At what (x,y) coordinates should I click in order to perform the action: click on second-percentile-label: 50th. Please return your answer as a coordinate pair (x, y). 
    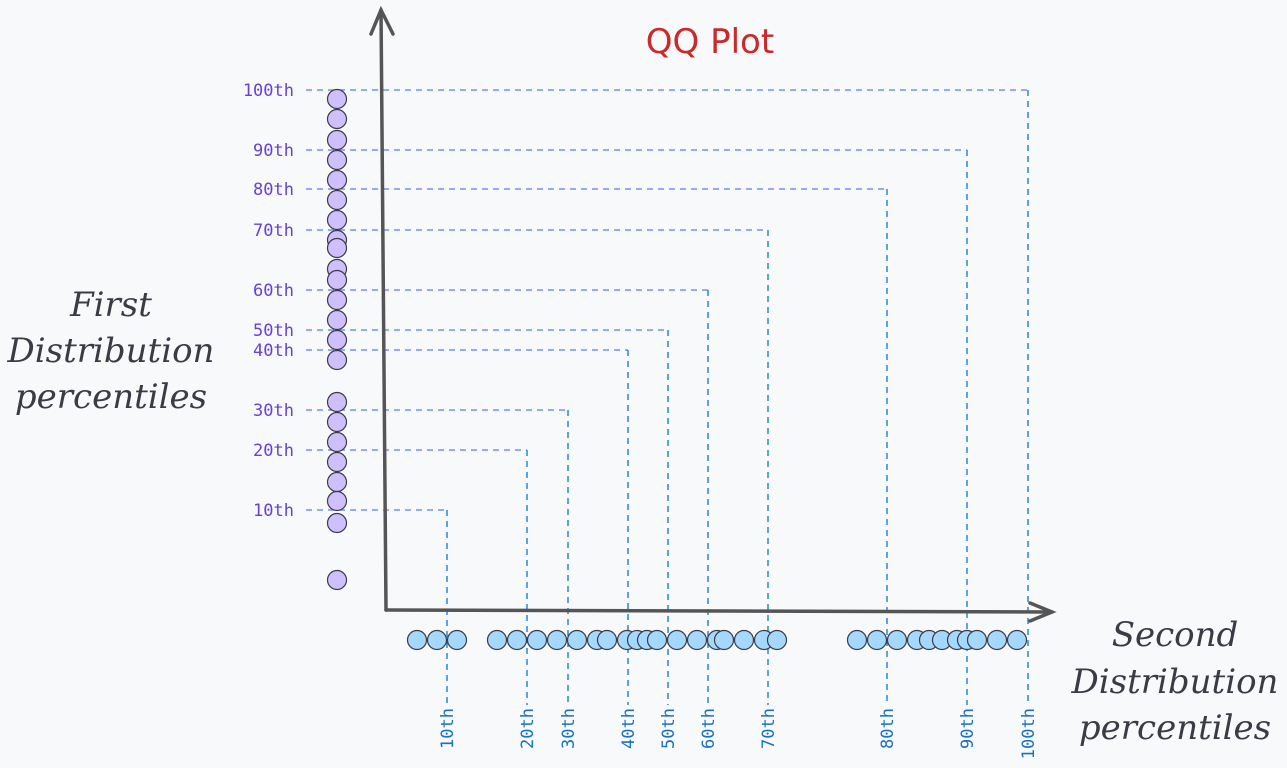
    Looking at the image, I should click on (669, 728).